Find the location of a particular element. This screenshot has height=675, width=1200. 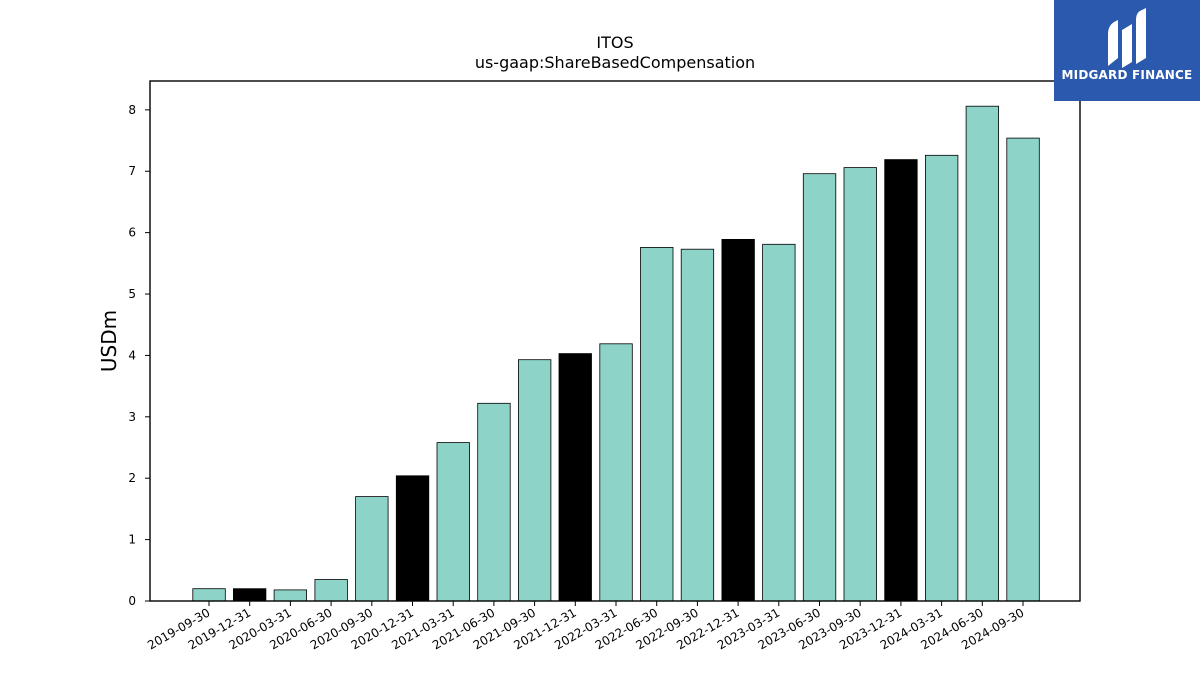

y-tick-label: 5 is located at coordinates (132, 294).